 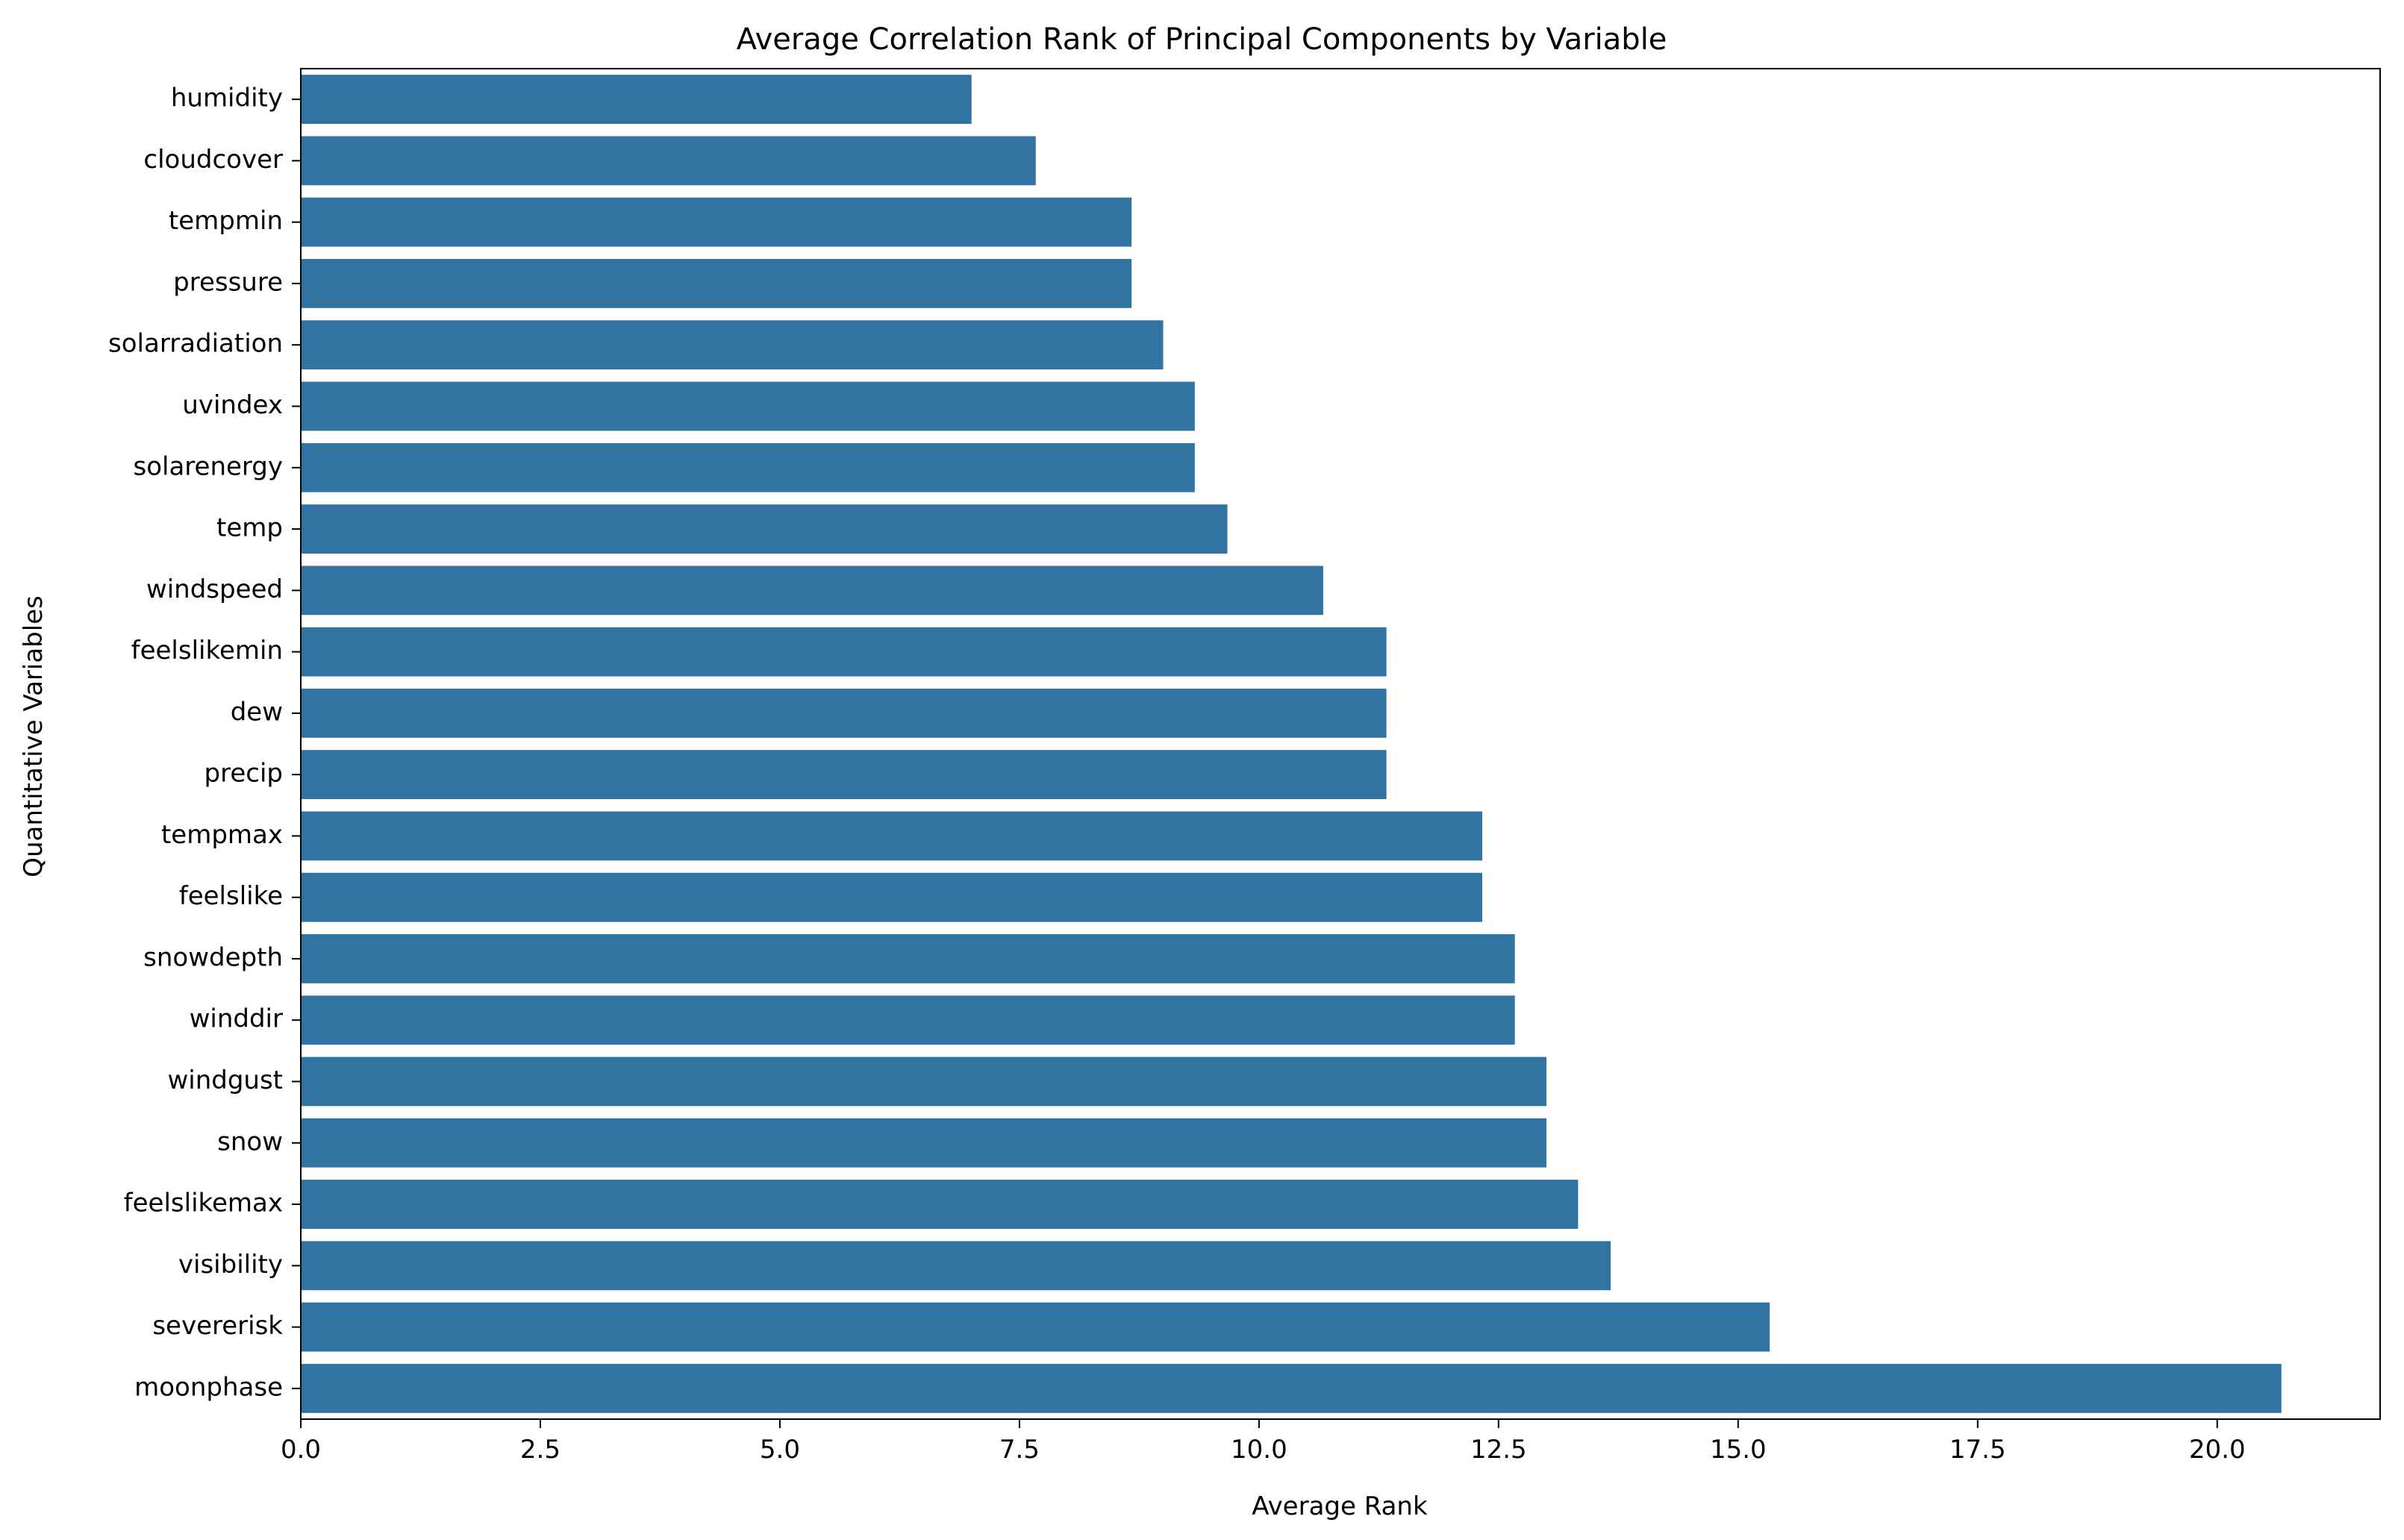 What do you see at coordinates (1498, 1450) in the screenshot?
I see `x-tick-label: 12.5` at bounding box center [1498, 1450].